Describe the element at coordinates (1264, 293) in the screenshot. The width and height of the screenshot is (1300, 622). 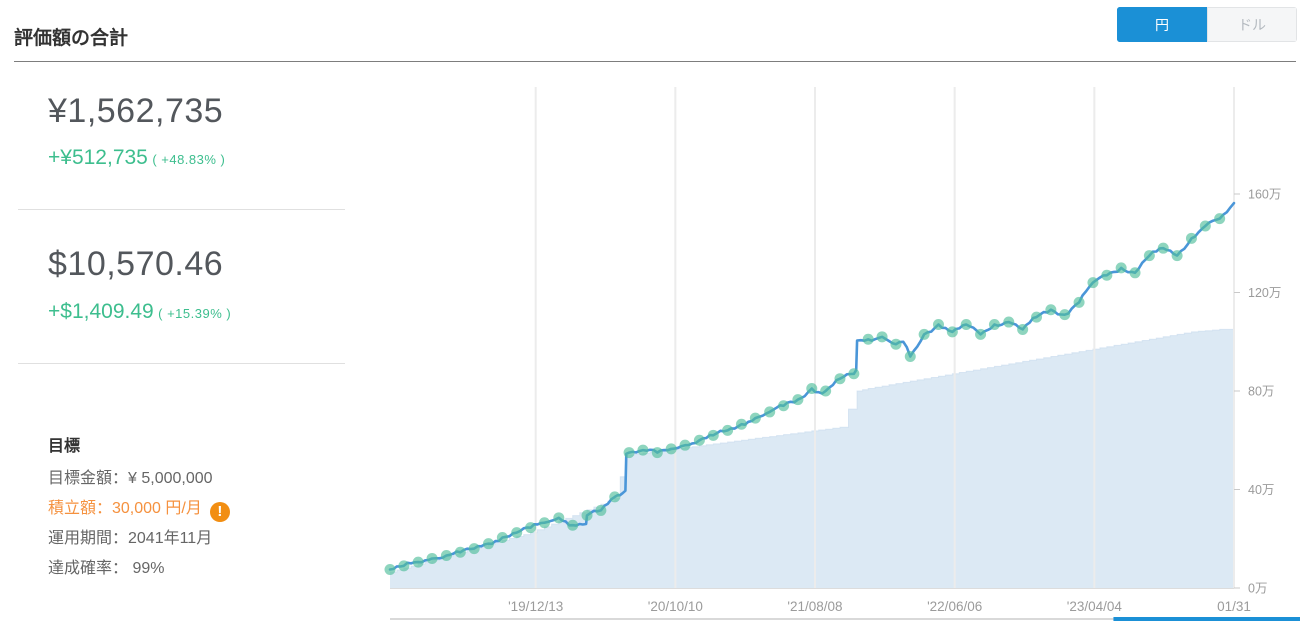
I see `svg-text: 120万` at that location.